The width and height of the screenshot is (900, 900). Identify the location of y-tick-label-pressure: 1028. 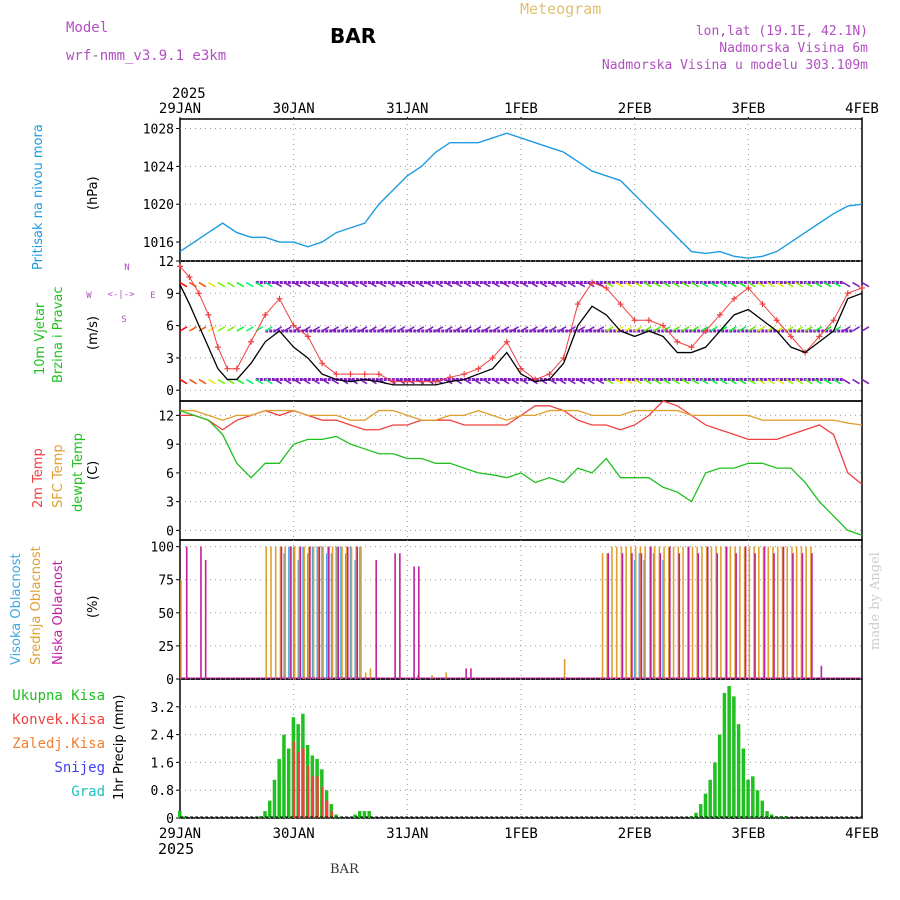
(158, 129).